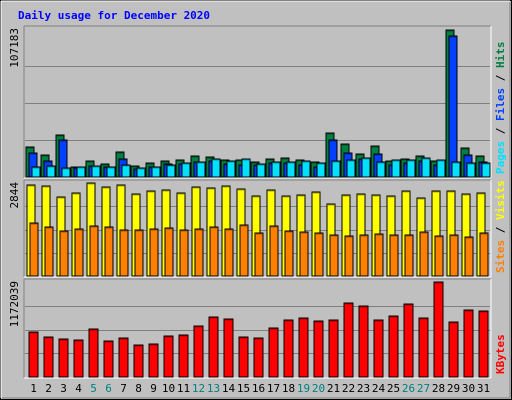 Image resolution: width=512 pixels, height=400 pixels. What do you see at coordinates (303, 388) in the screenshot?
I see `x-tick-day-19: 19` at bounding box center [303, 388].